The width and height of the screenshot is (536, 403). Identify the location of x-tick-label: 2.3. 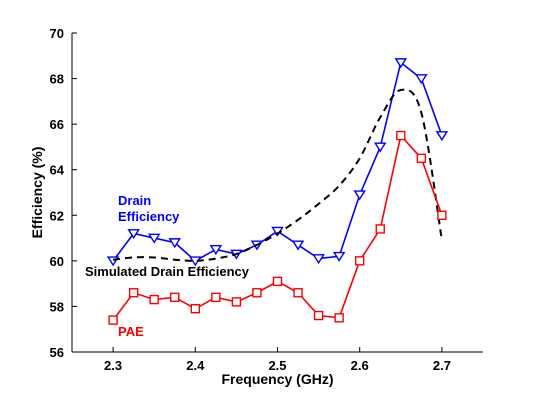
(113, 365).